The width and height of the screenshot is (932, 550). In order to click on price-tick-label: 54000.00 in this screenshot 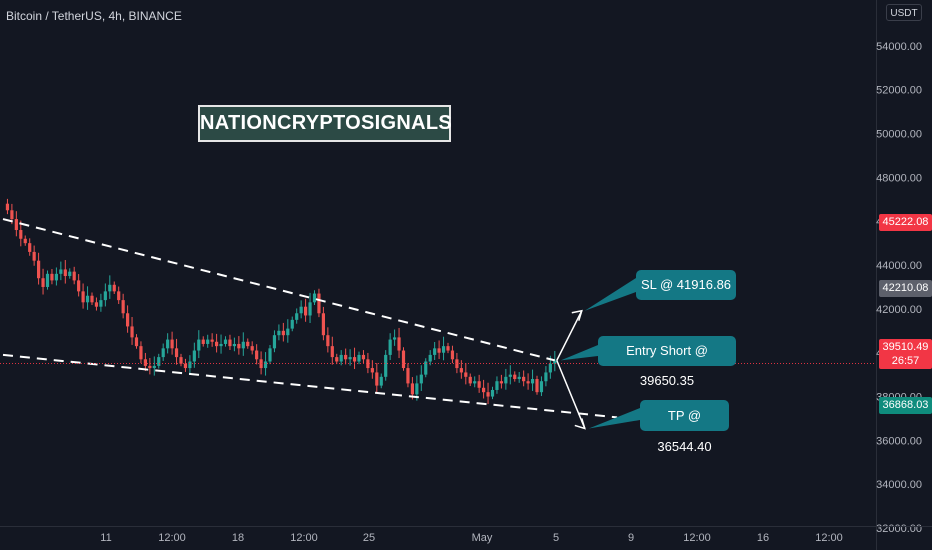, I will do `click(899, 47)`.